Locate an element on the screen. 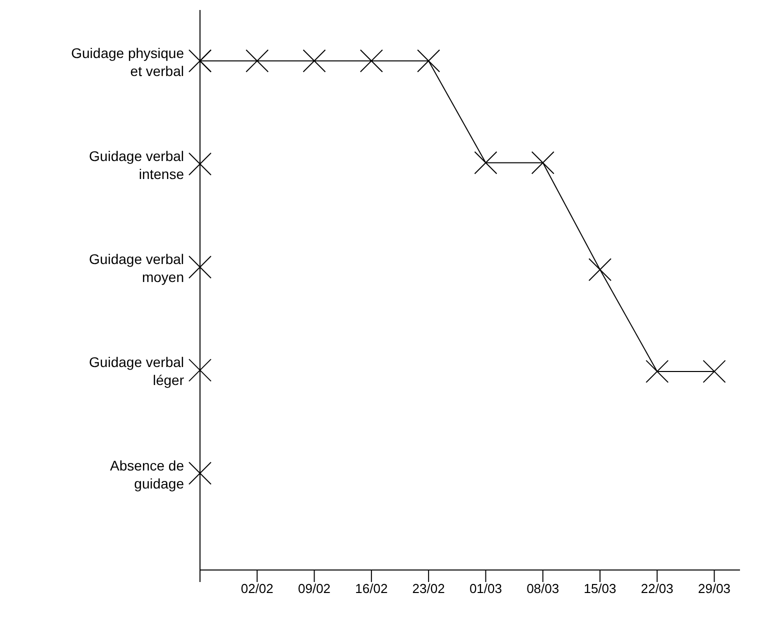 This screenshot has width=760, height=620. x-tick-label: 08/03 is located at coordinates (543, 588).